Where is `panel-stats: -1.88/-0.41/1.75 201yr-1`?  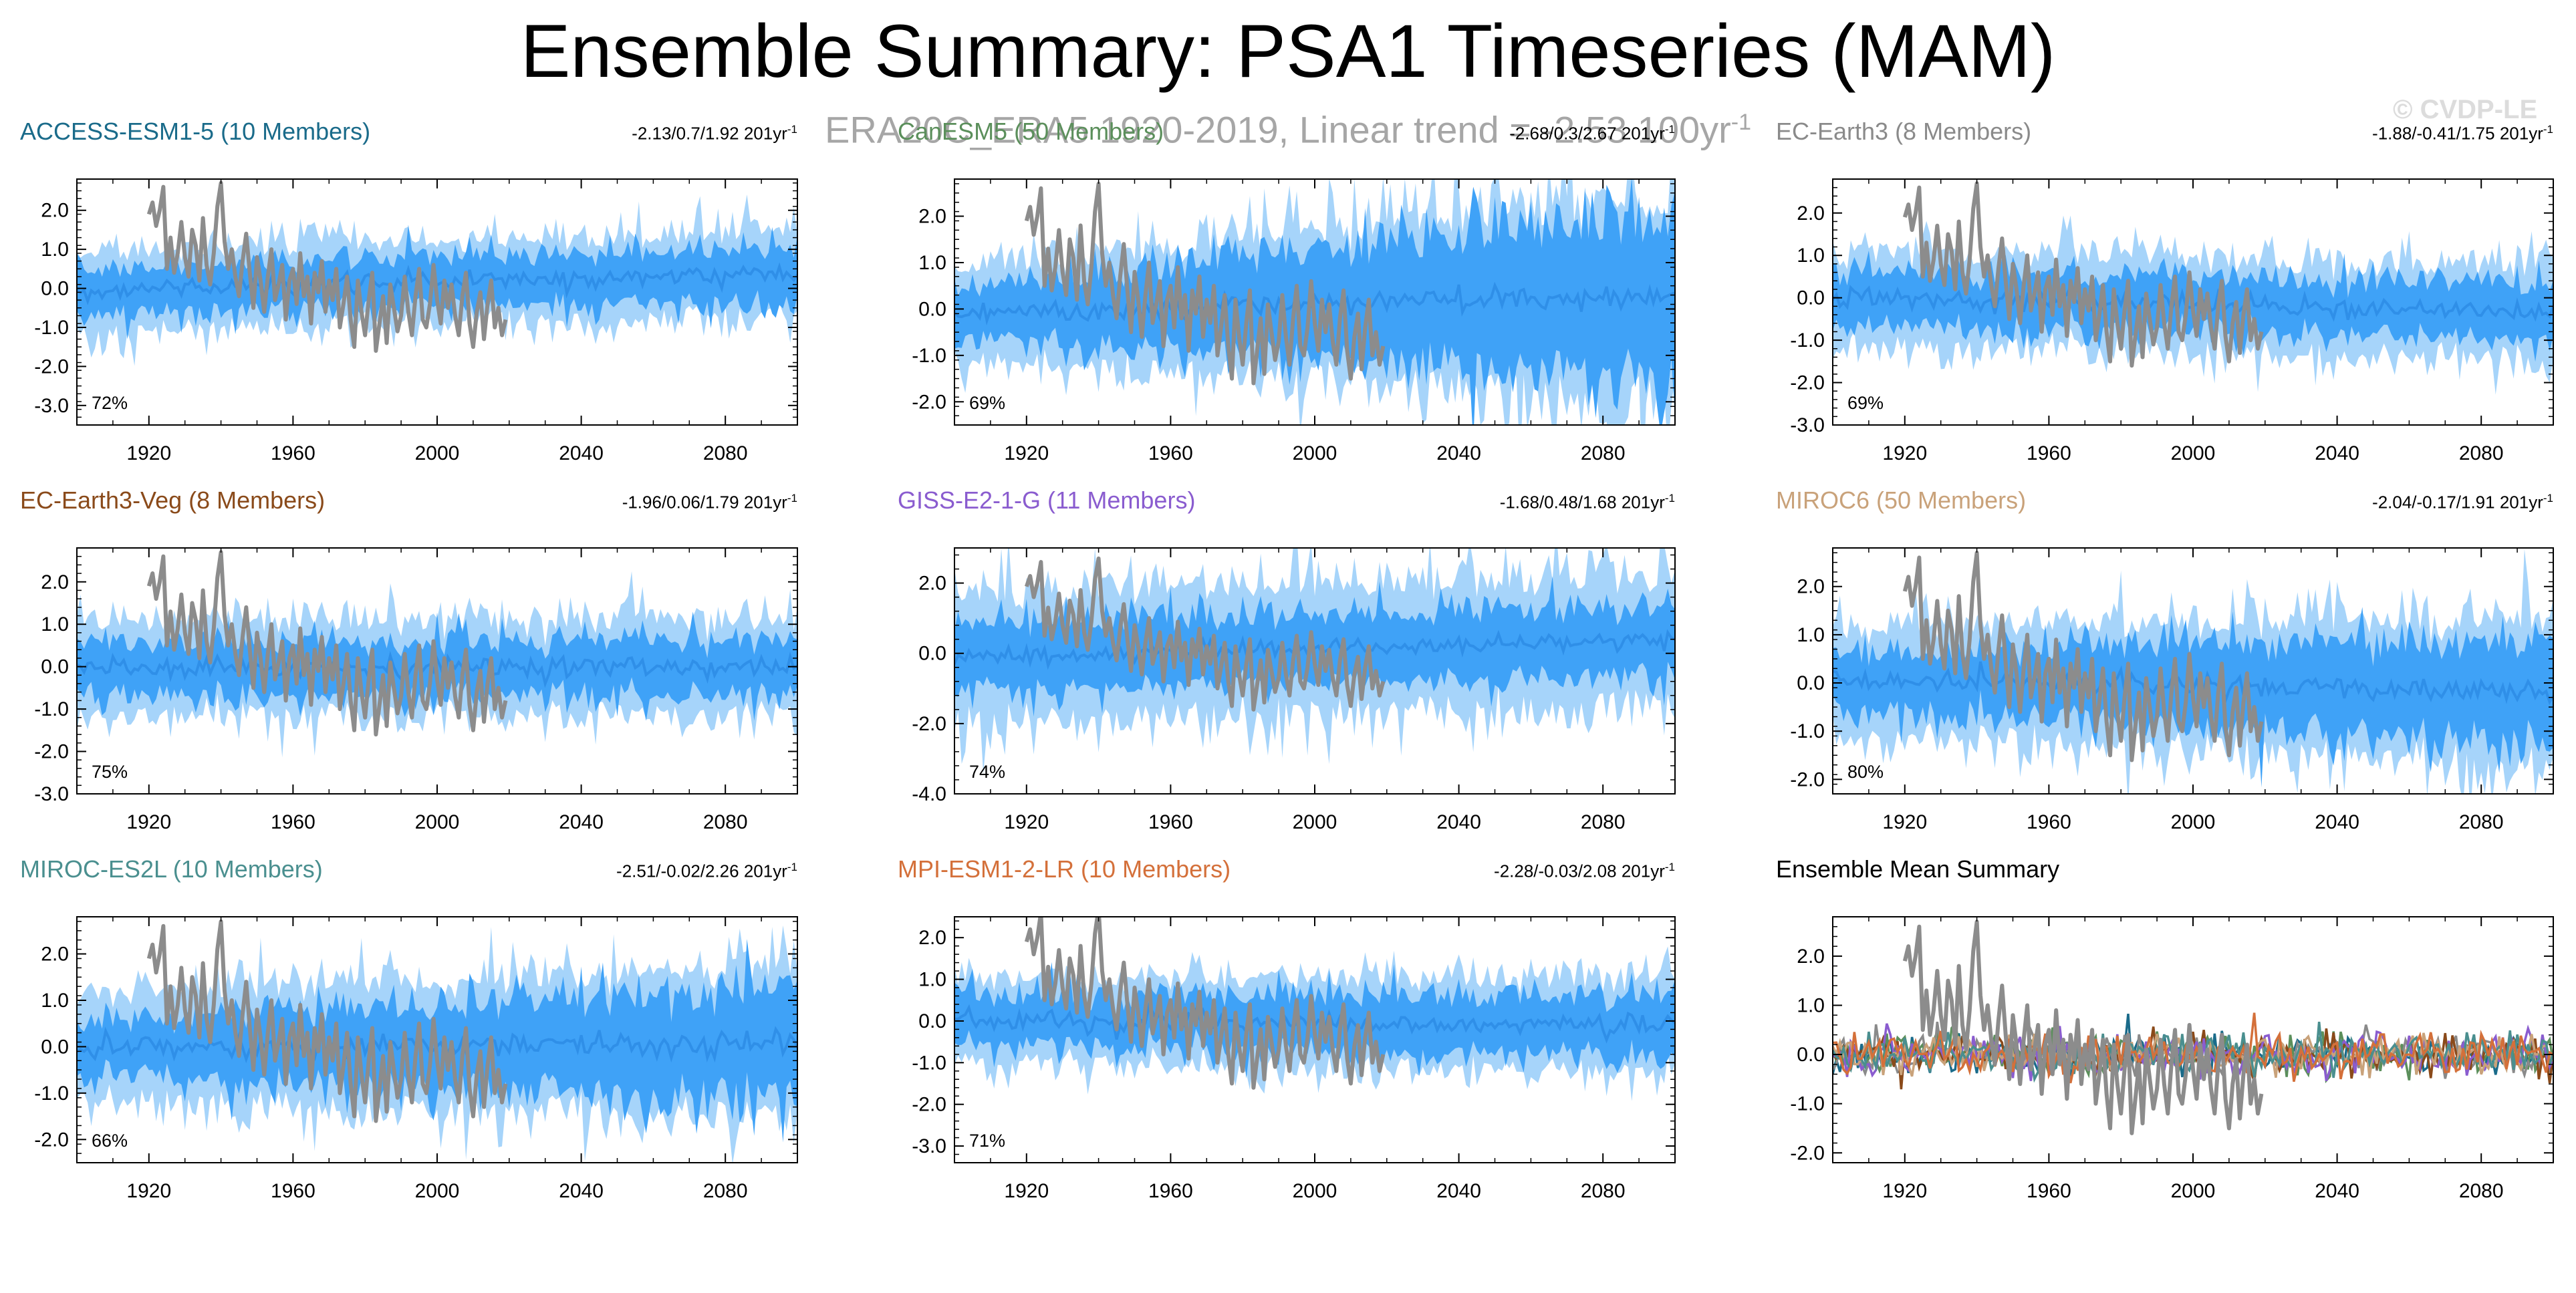 panel-stats: -1.88/-0.41/1.75 201yr-1 is located at coordinates (2462, 133).